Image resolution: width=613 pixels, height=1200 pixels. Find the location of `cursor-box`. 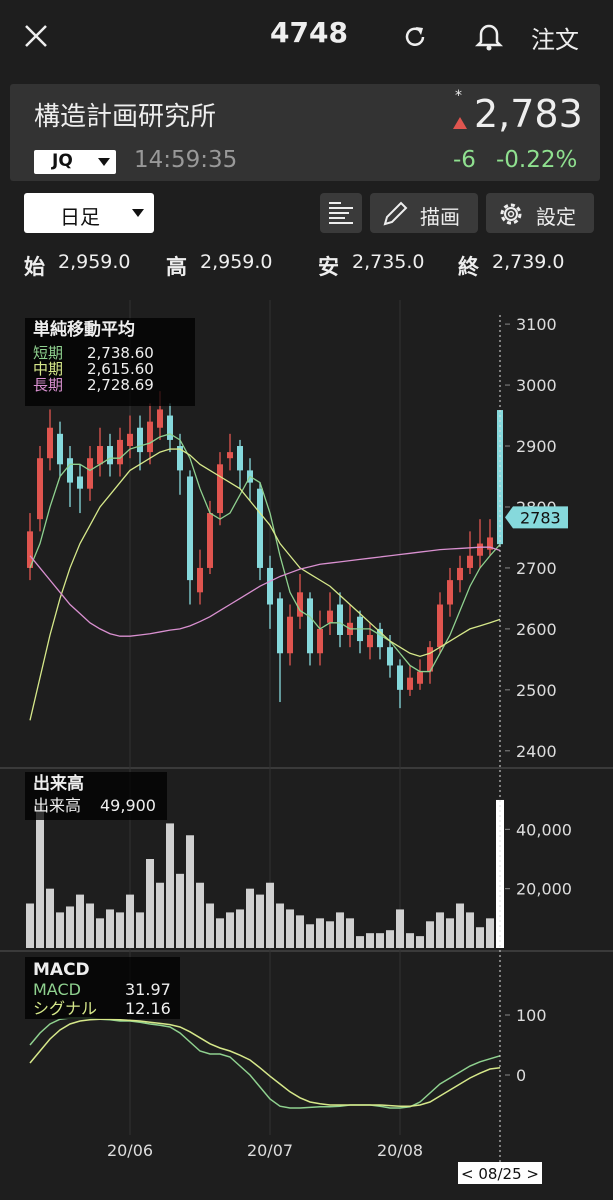

cursor-box is located at coordinates (500, 1173).